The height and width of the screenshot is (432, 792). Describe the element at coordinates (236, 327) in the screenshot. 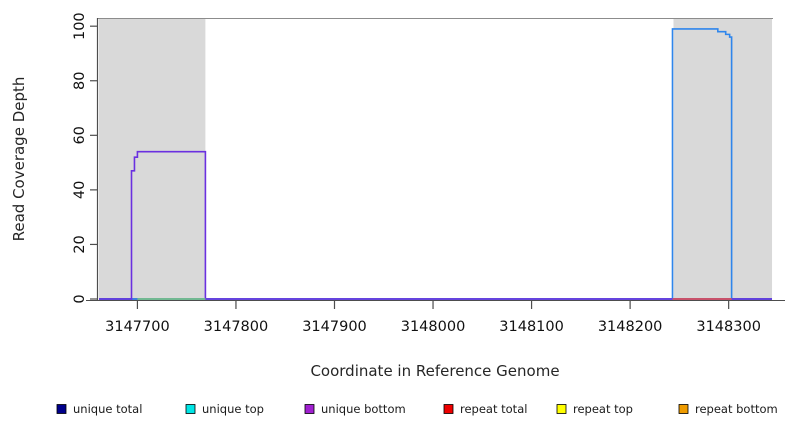

I see `x-tick-label: 3147800` at that location.